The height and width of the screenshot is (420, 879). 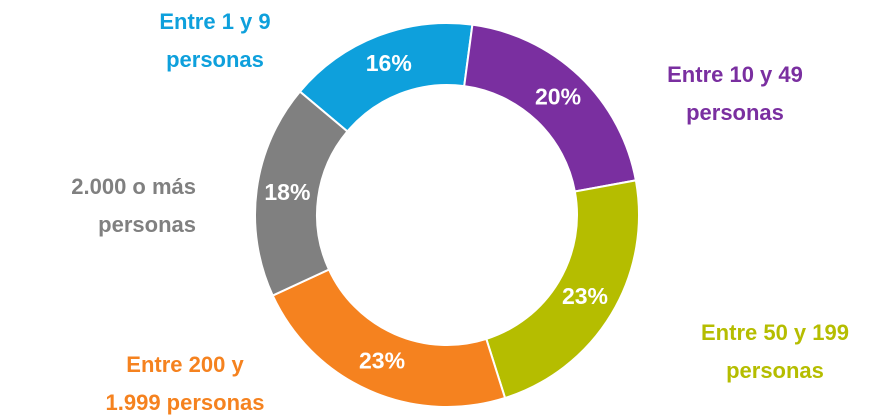 I want to click on category-label: 2.000 o más personas, so click(x=133, y=205).